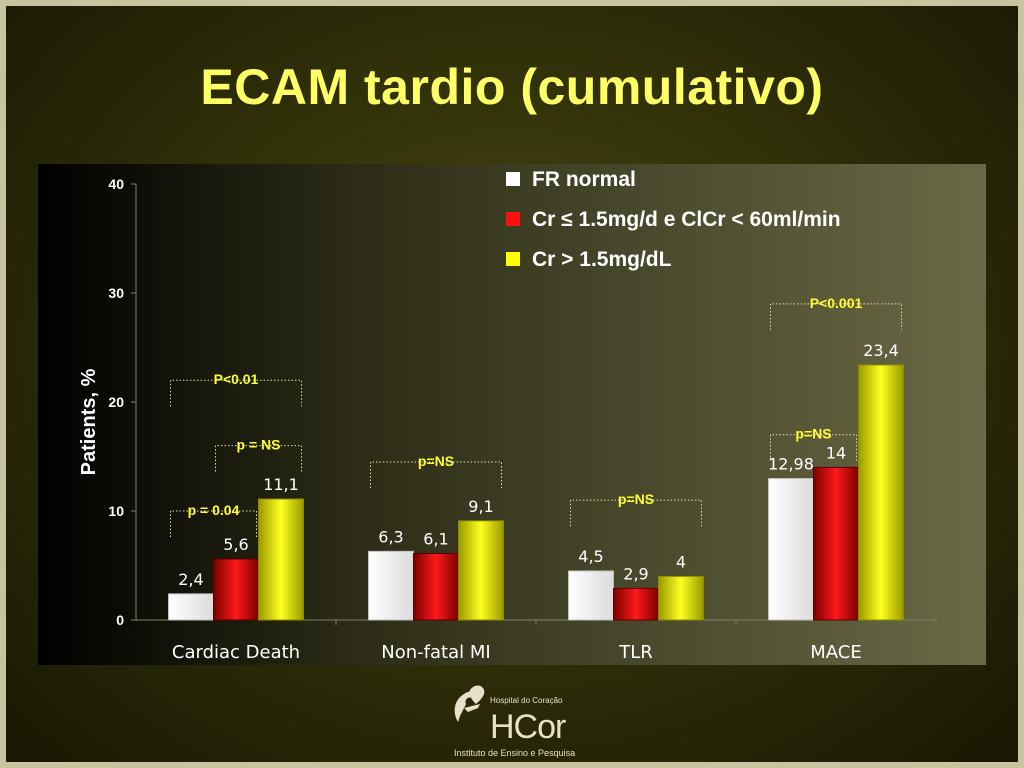 The height and width of the screenshot is (768, 1024). I want to click on legend-label-1: FR normal, so click(584, 179).